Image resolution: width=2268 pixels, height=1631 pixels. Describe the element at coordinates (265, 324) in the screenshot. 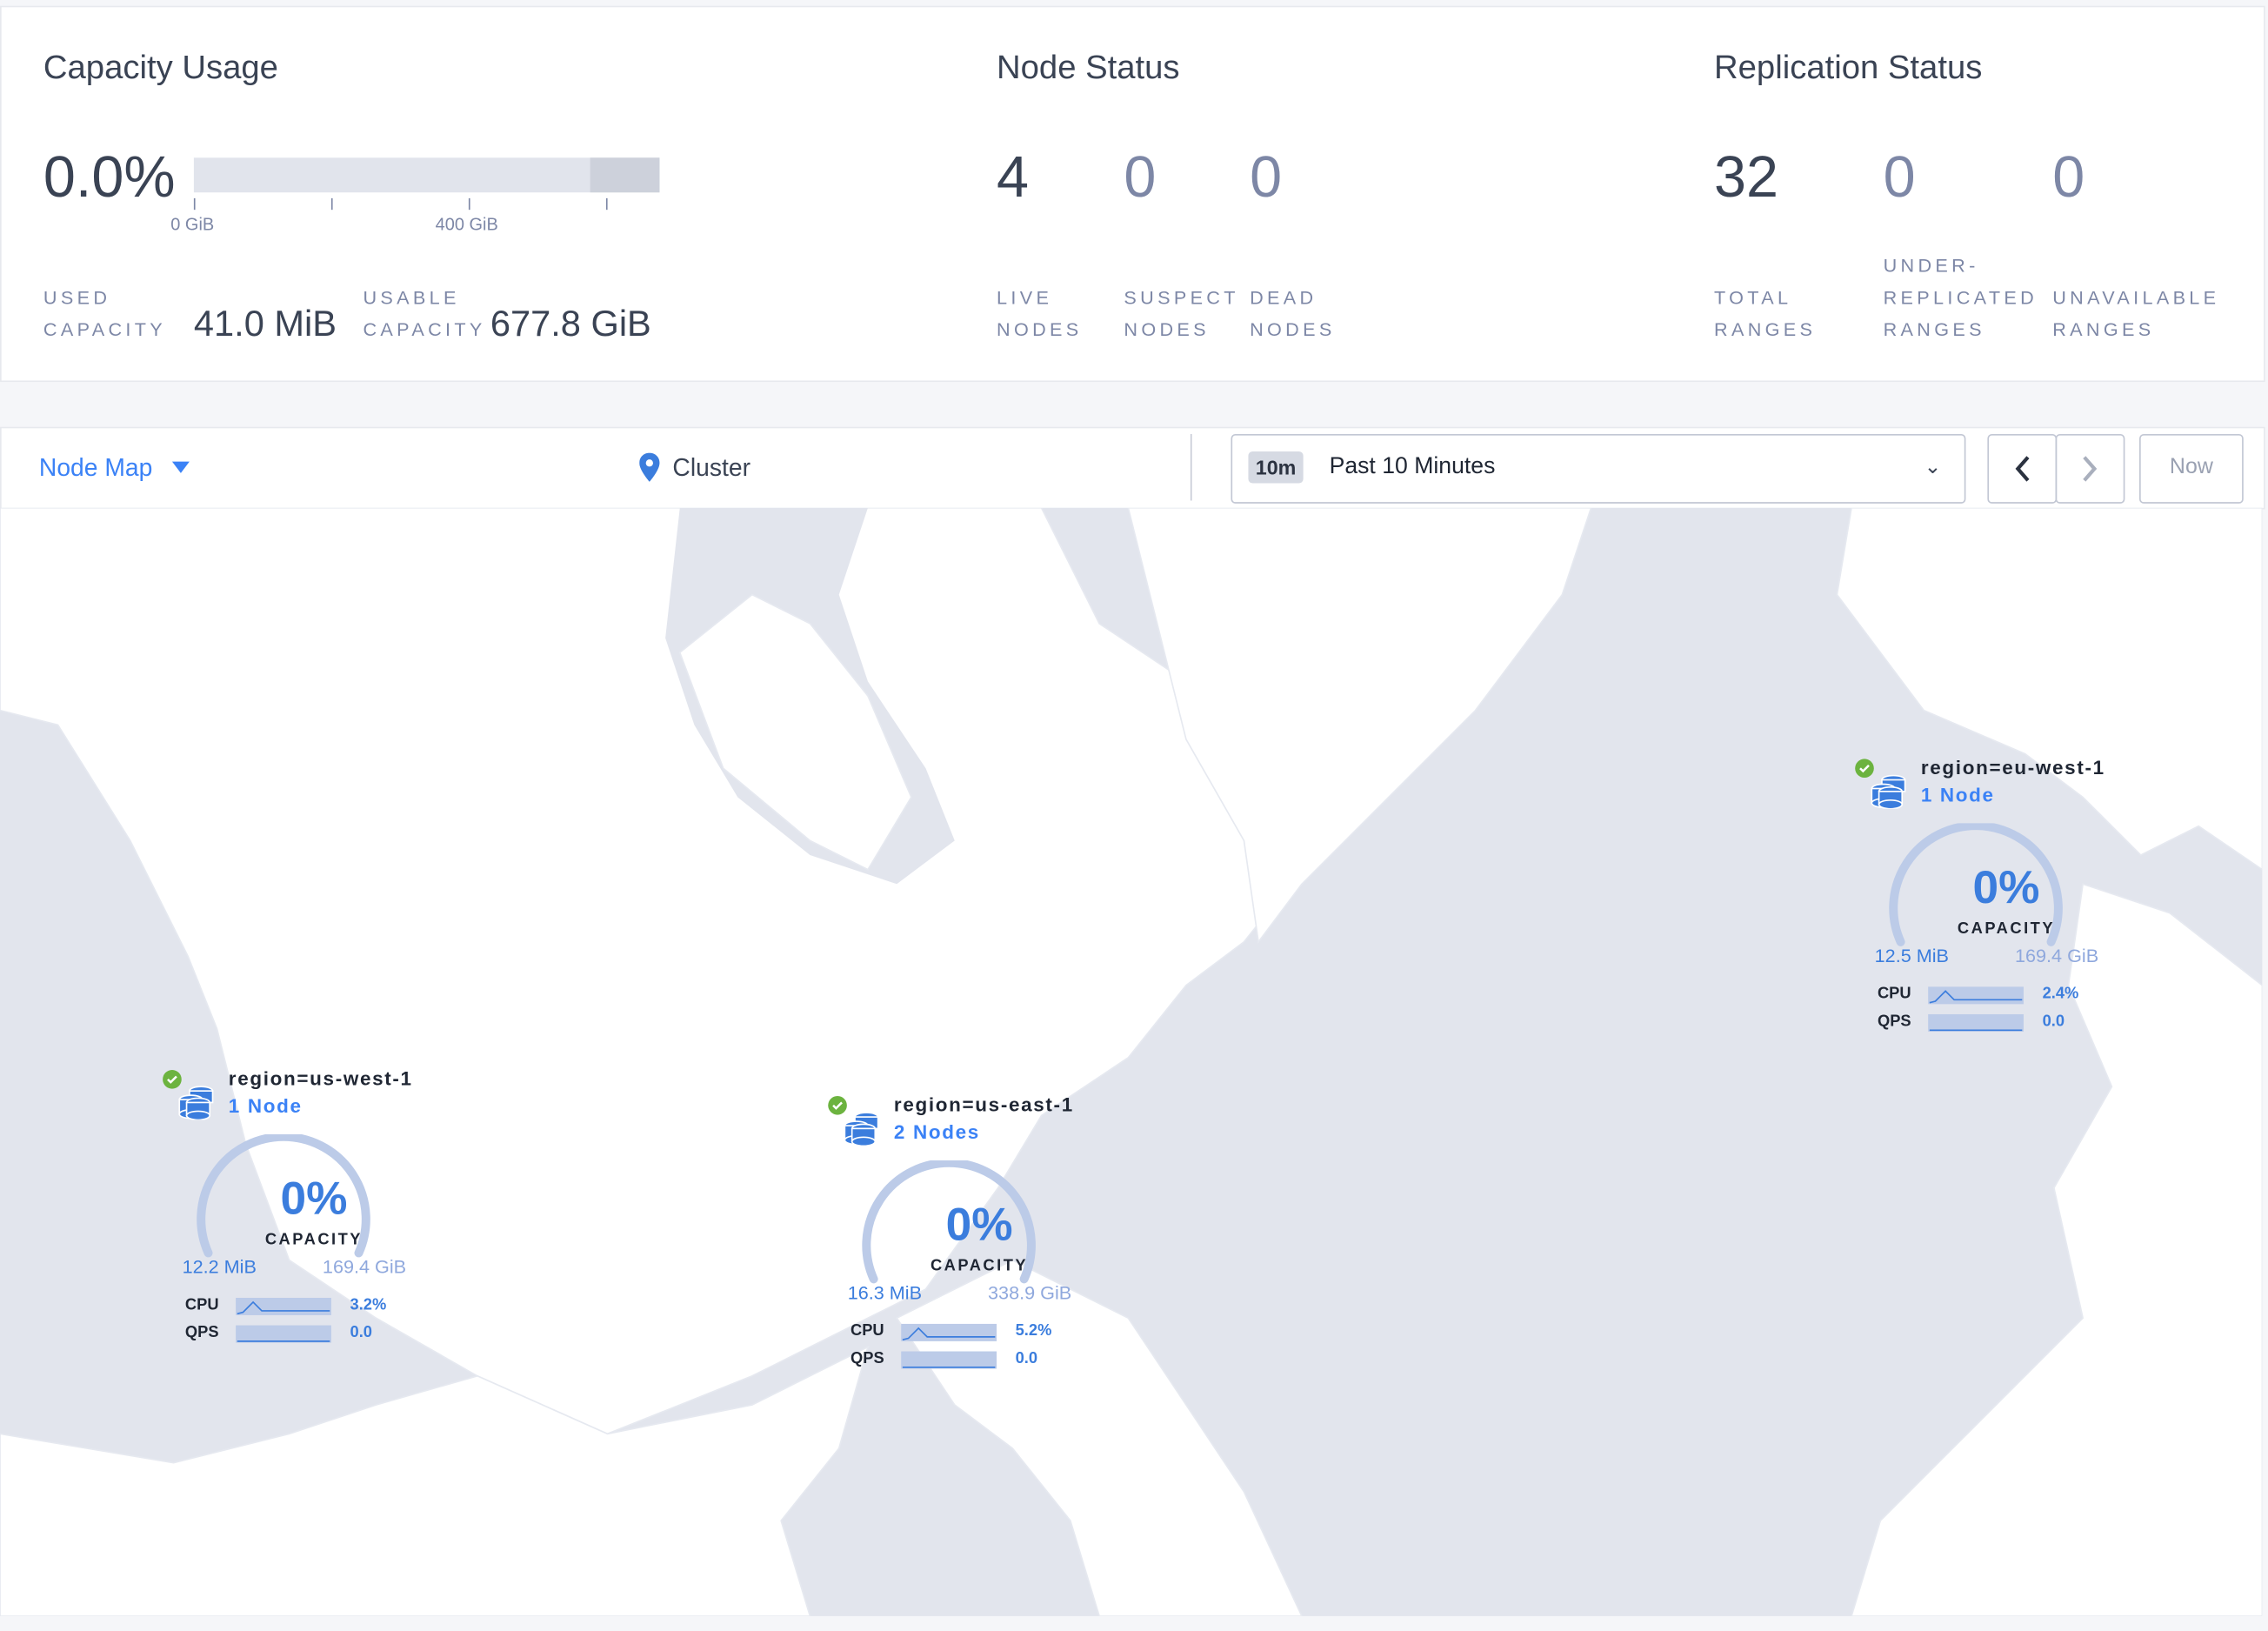

I see `used-capacity-value: 41.0 MiB` at that location.